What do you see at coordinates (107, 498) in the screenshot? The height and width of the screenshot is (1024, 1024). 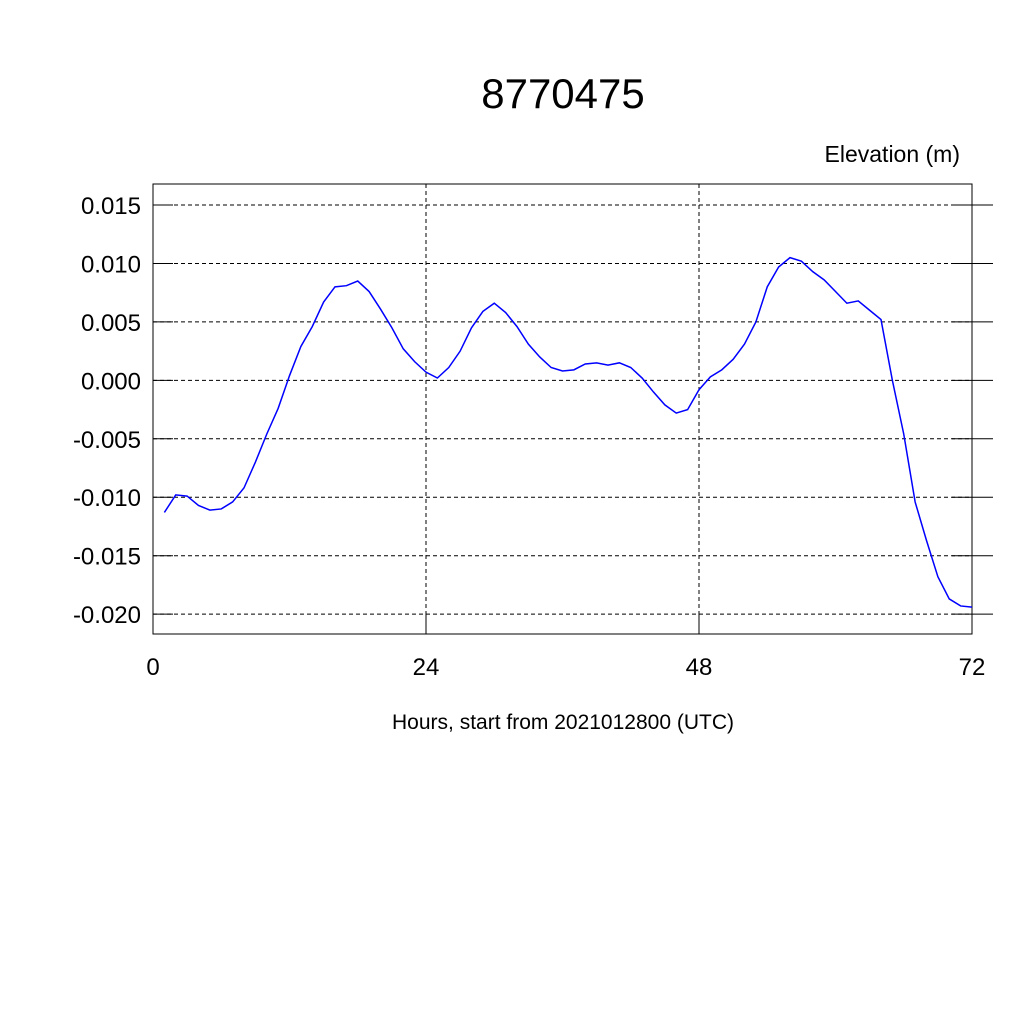 I see `y-tick-label: -0.010` at bounding box center [107, 498].